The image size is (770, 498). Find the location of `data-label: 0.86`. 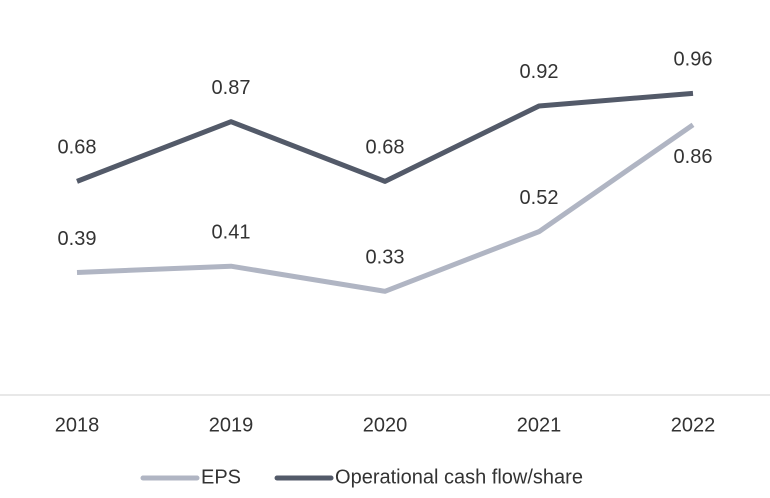

data-label: 0.86 is located at coordinates (693, 157).